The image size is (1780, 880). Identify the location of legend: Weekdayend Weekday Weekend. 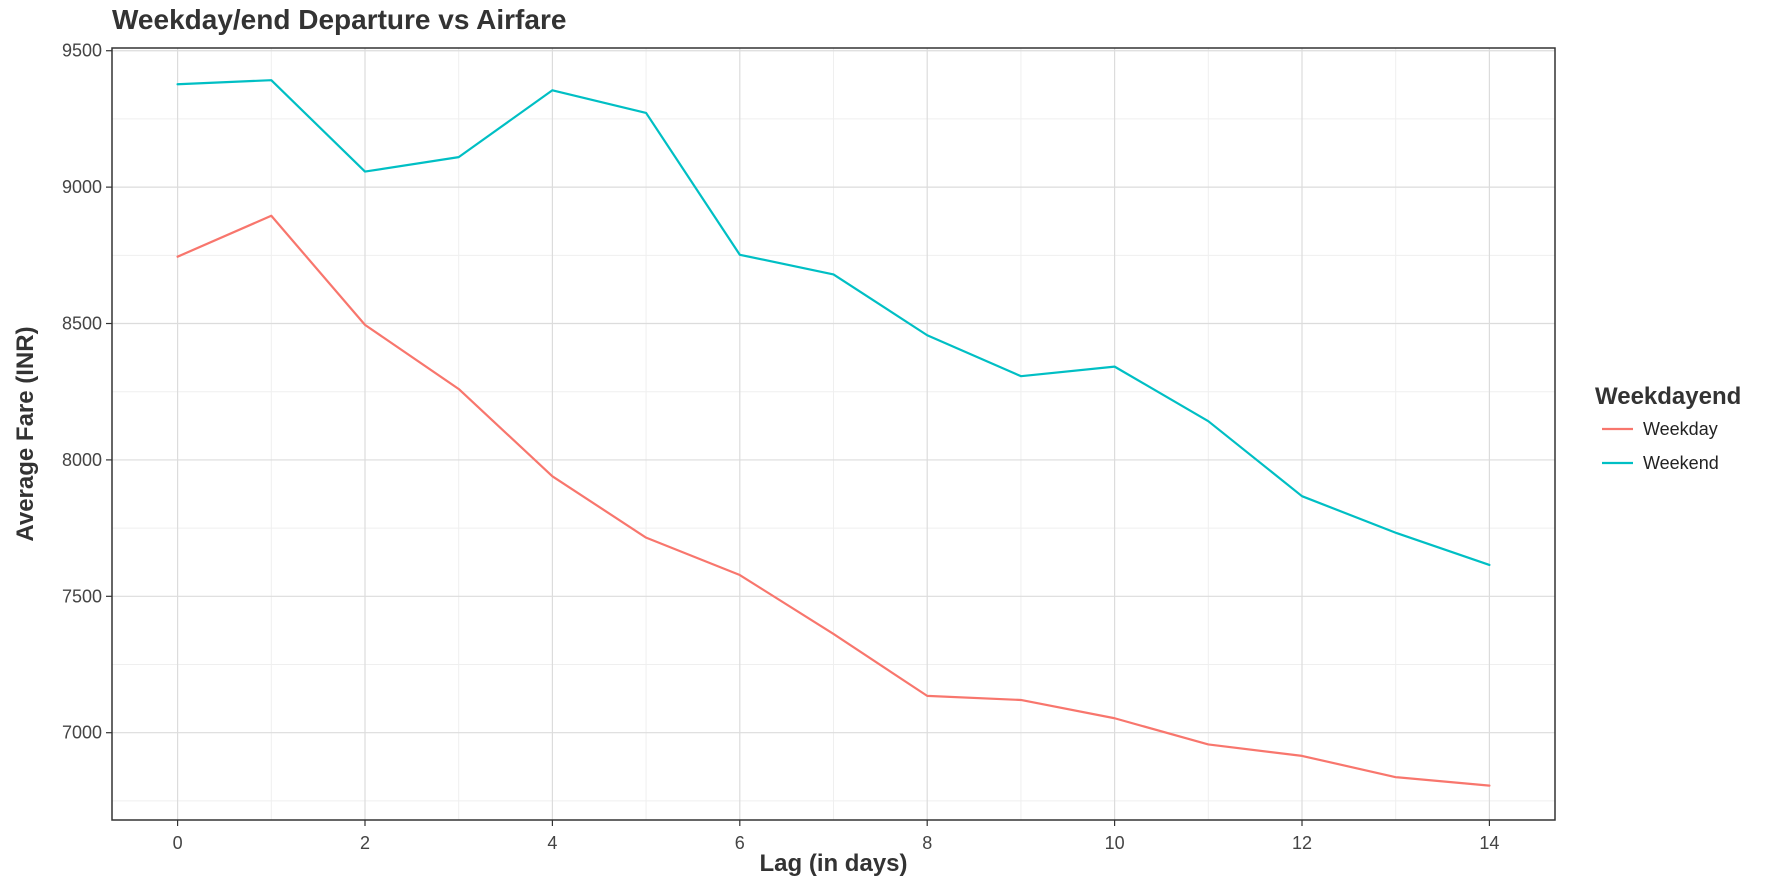
(1668, 428).